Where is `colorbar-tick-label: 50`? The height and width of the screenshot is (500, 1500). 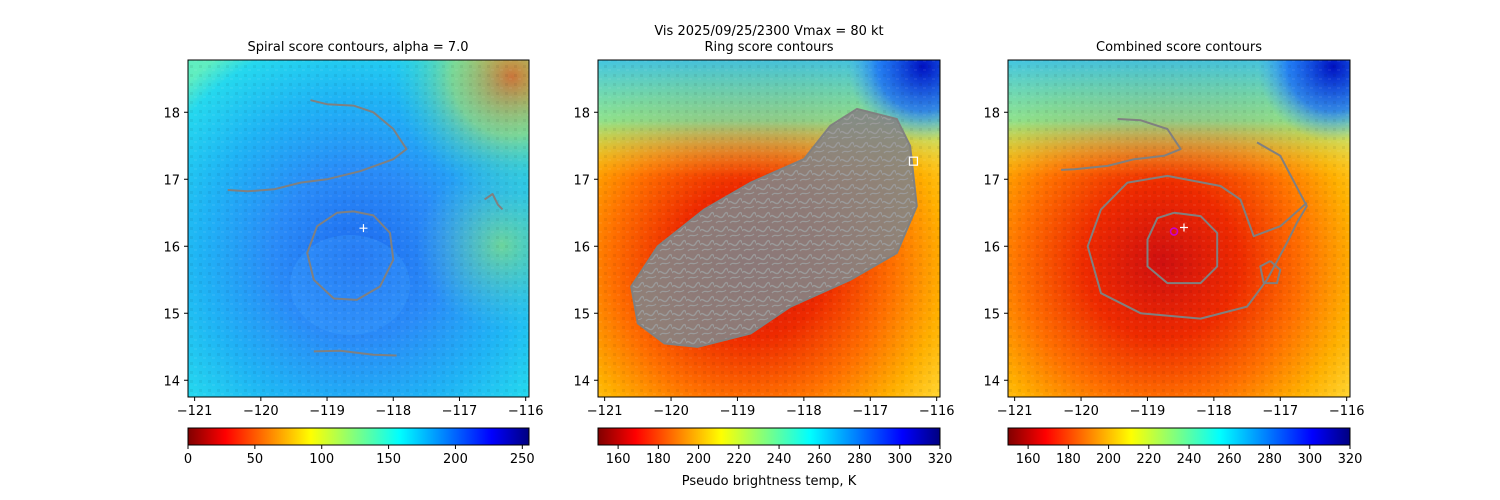 colorbar-tick-label: 50 is located at coordinates (255, 459).